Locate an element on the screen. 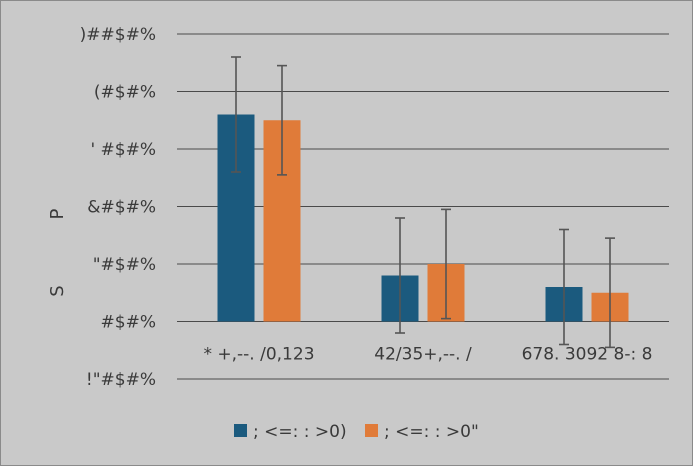 The height and width of the screenshot is (467, 693). category-label: 42/35+,--. / is located at coordinates (423, 355).